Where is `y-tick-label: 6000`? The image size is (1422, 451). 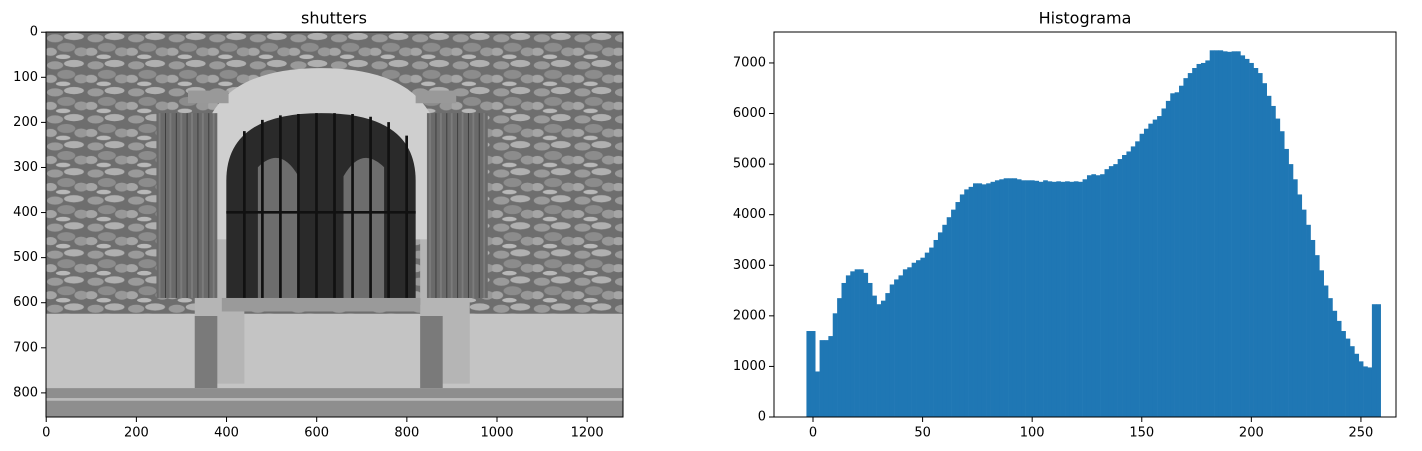 y-tick-label: 6000 is located at coordinates (749, 113).